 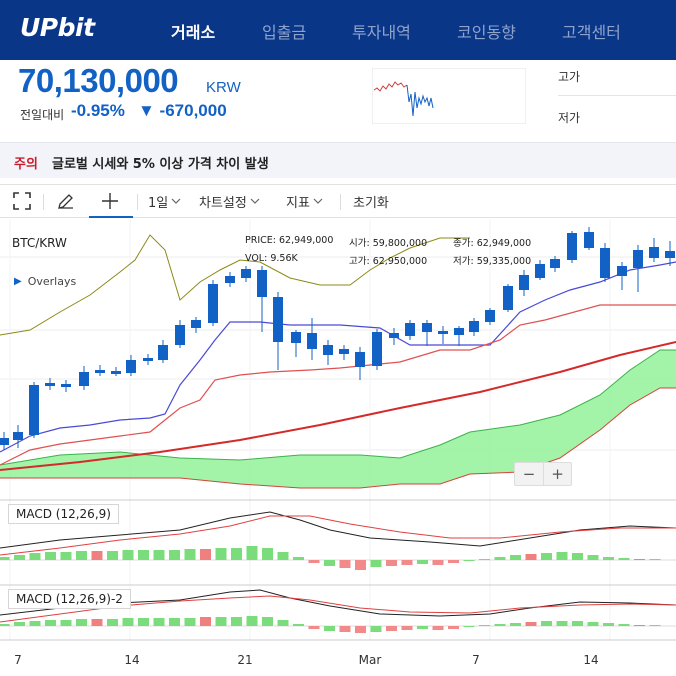 What do you see at coordinates (318, 201) in the screenshot?
I see `chevron-down-icon` at bounding box center [318, 201].